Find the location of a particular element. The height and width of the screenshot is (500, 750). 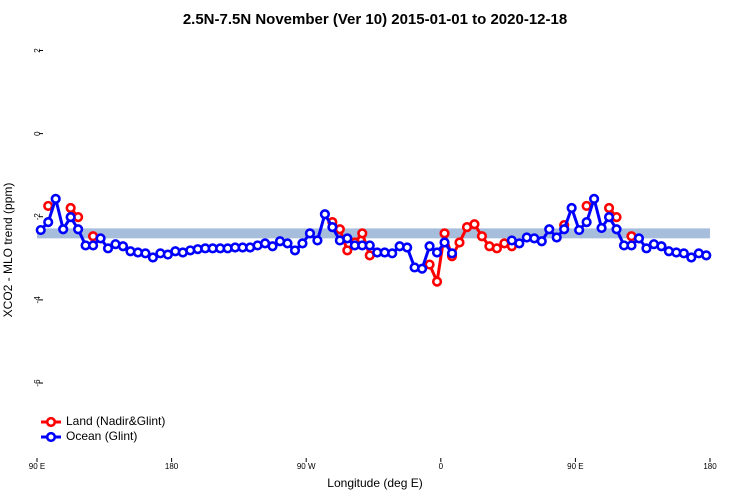

x-axis-label: Longitude (deg E) is located at coordinates (374, 483).